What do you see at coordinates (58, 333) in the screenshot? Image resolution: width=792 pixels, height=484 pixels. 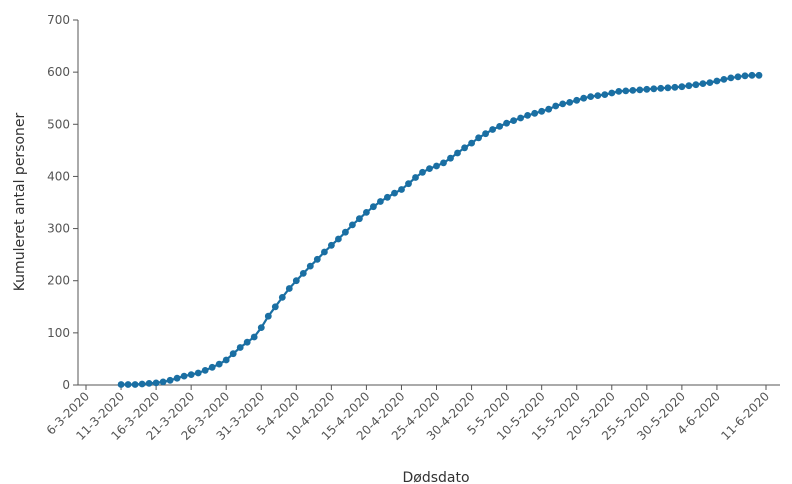 I see `y-tick-label: 100` at bounding box center [58, 333].